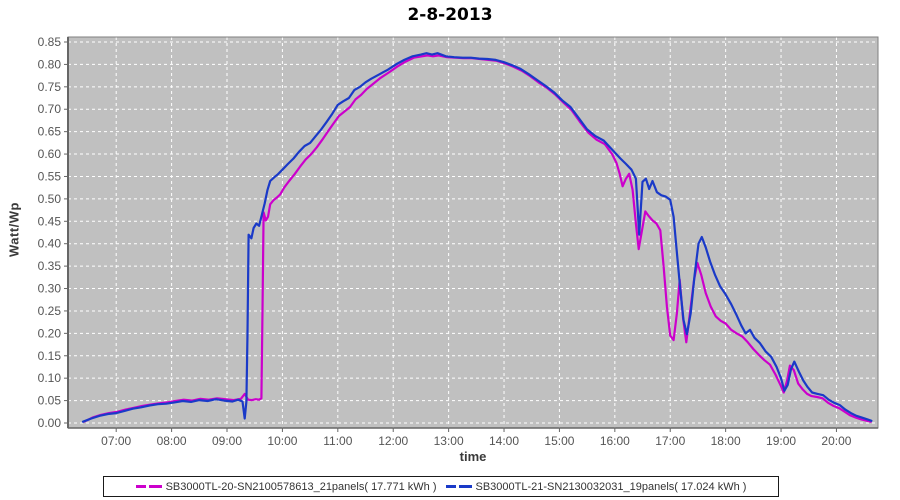 This screenshot has height=500, width=900. Describe the element at coordinates (227, 441) in the screenshot. I see `x-tick-label: 09:00` at that location.